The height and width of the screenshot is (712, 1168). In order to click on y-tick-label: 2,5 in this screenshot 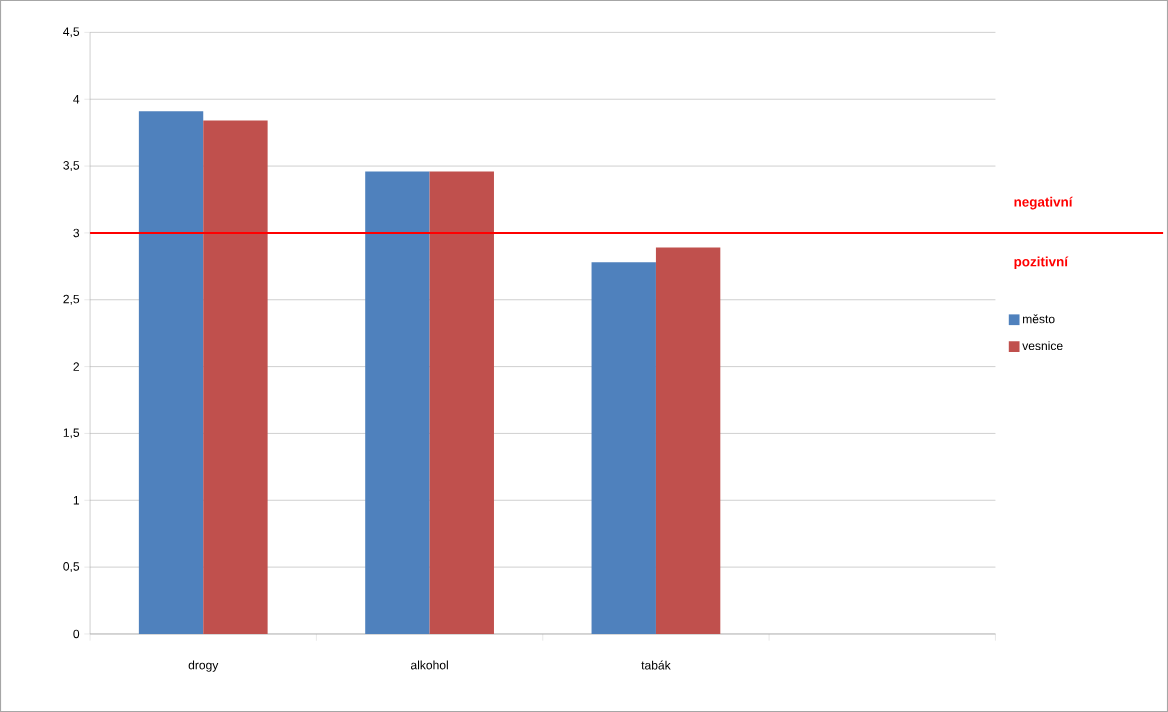, I will do `click(71, 299)`.